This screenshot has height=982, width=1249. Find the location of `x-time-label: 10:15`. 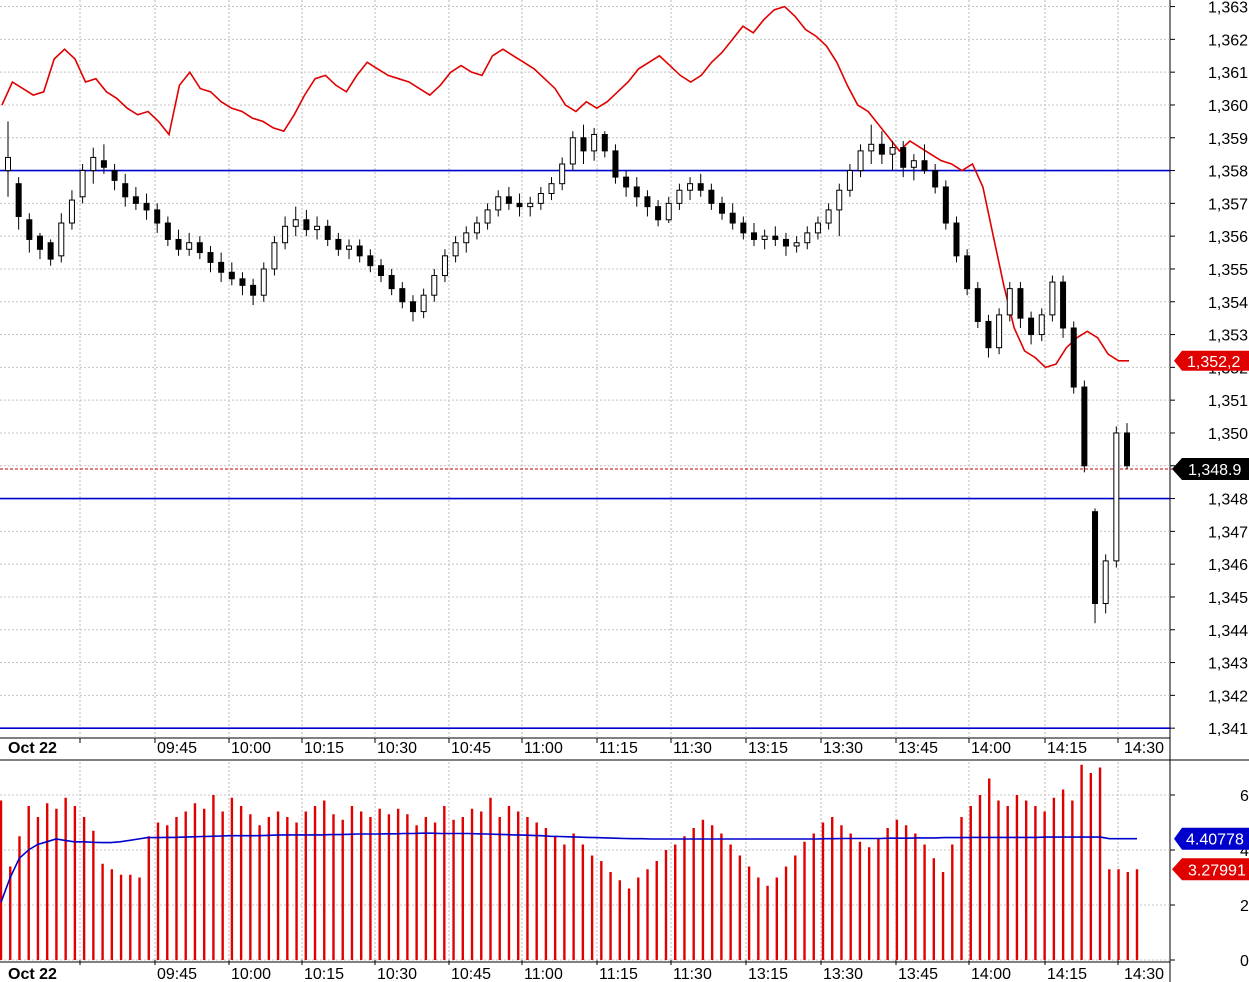

x-time-label: 10:15 is located at coordinates (324, 748).